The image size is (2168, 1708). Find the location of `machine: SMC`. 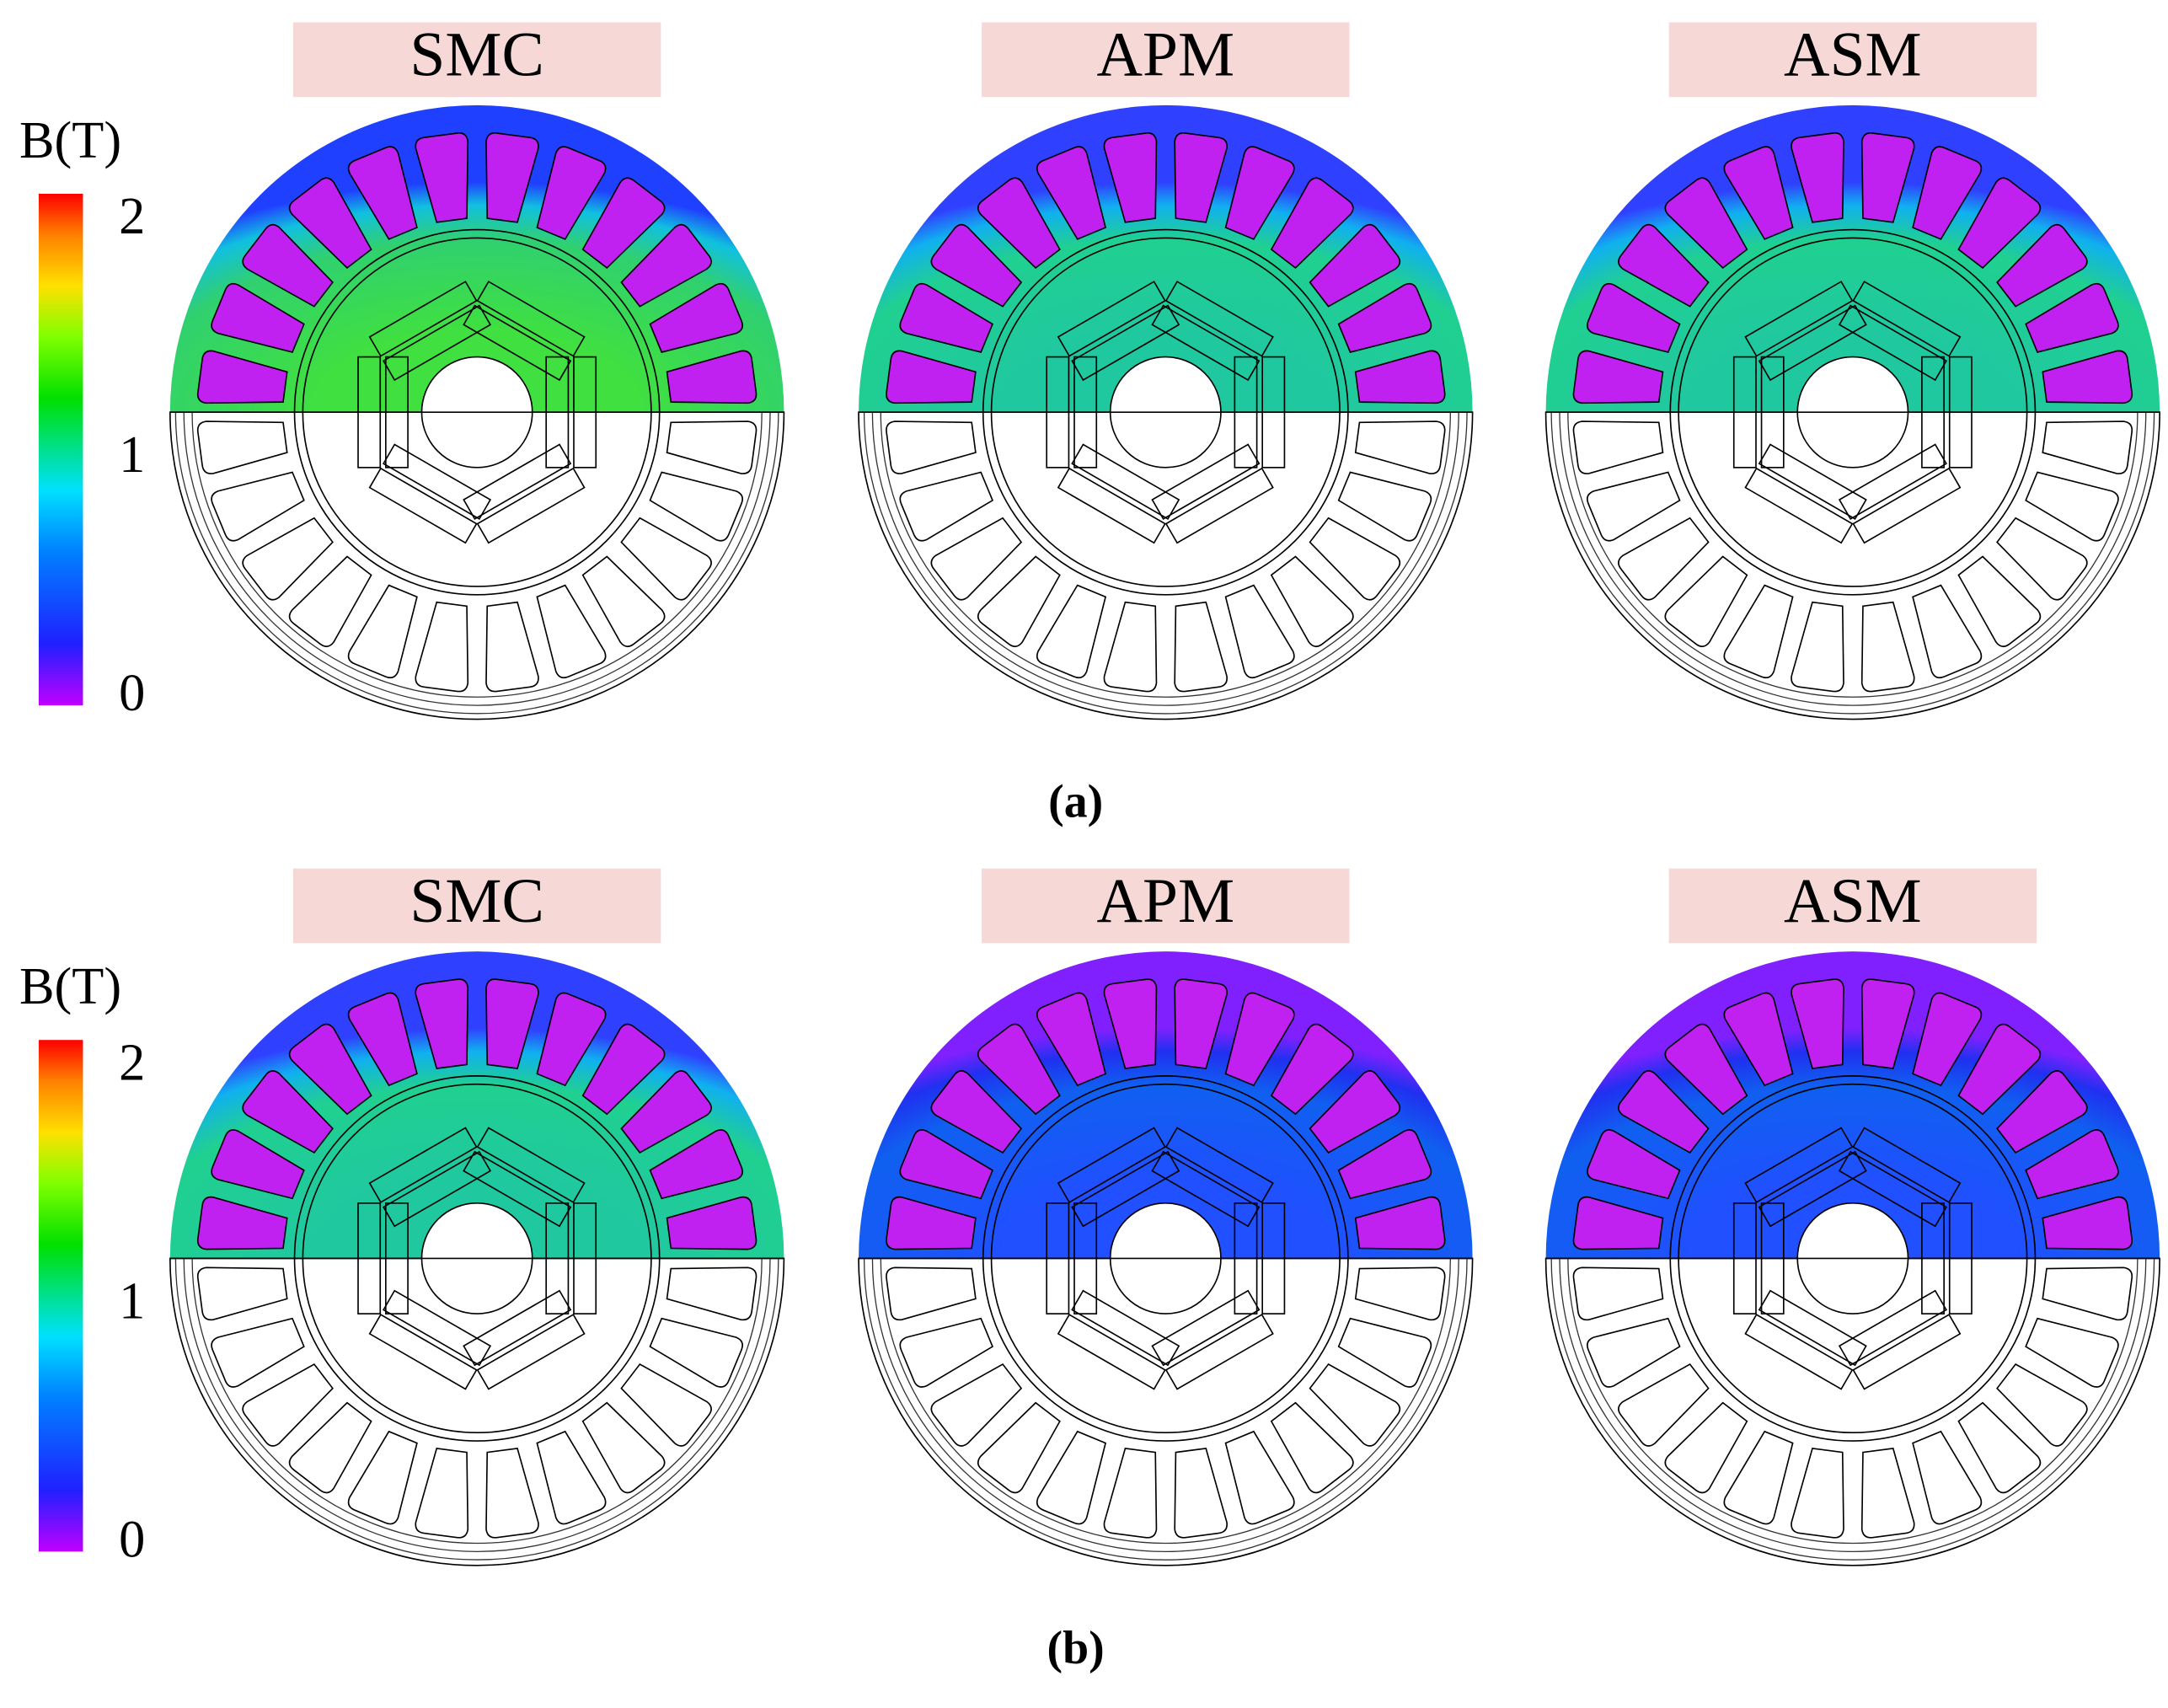

machine: SMC is located at coordinates (477, 1216).